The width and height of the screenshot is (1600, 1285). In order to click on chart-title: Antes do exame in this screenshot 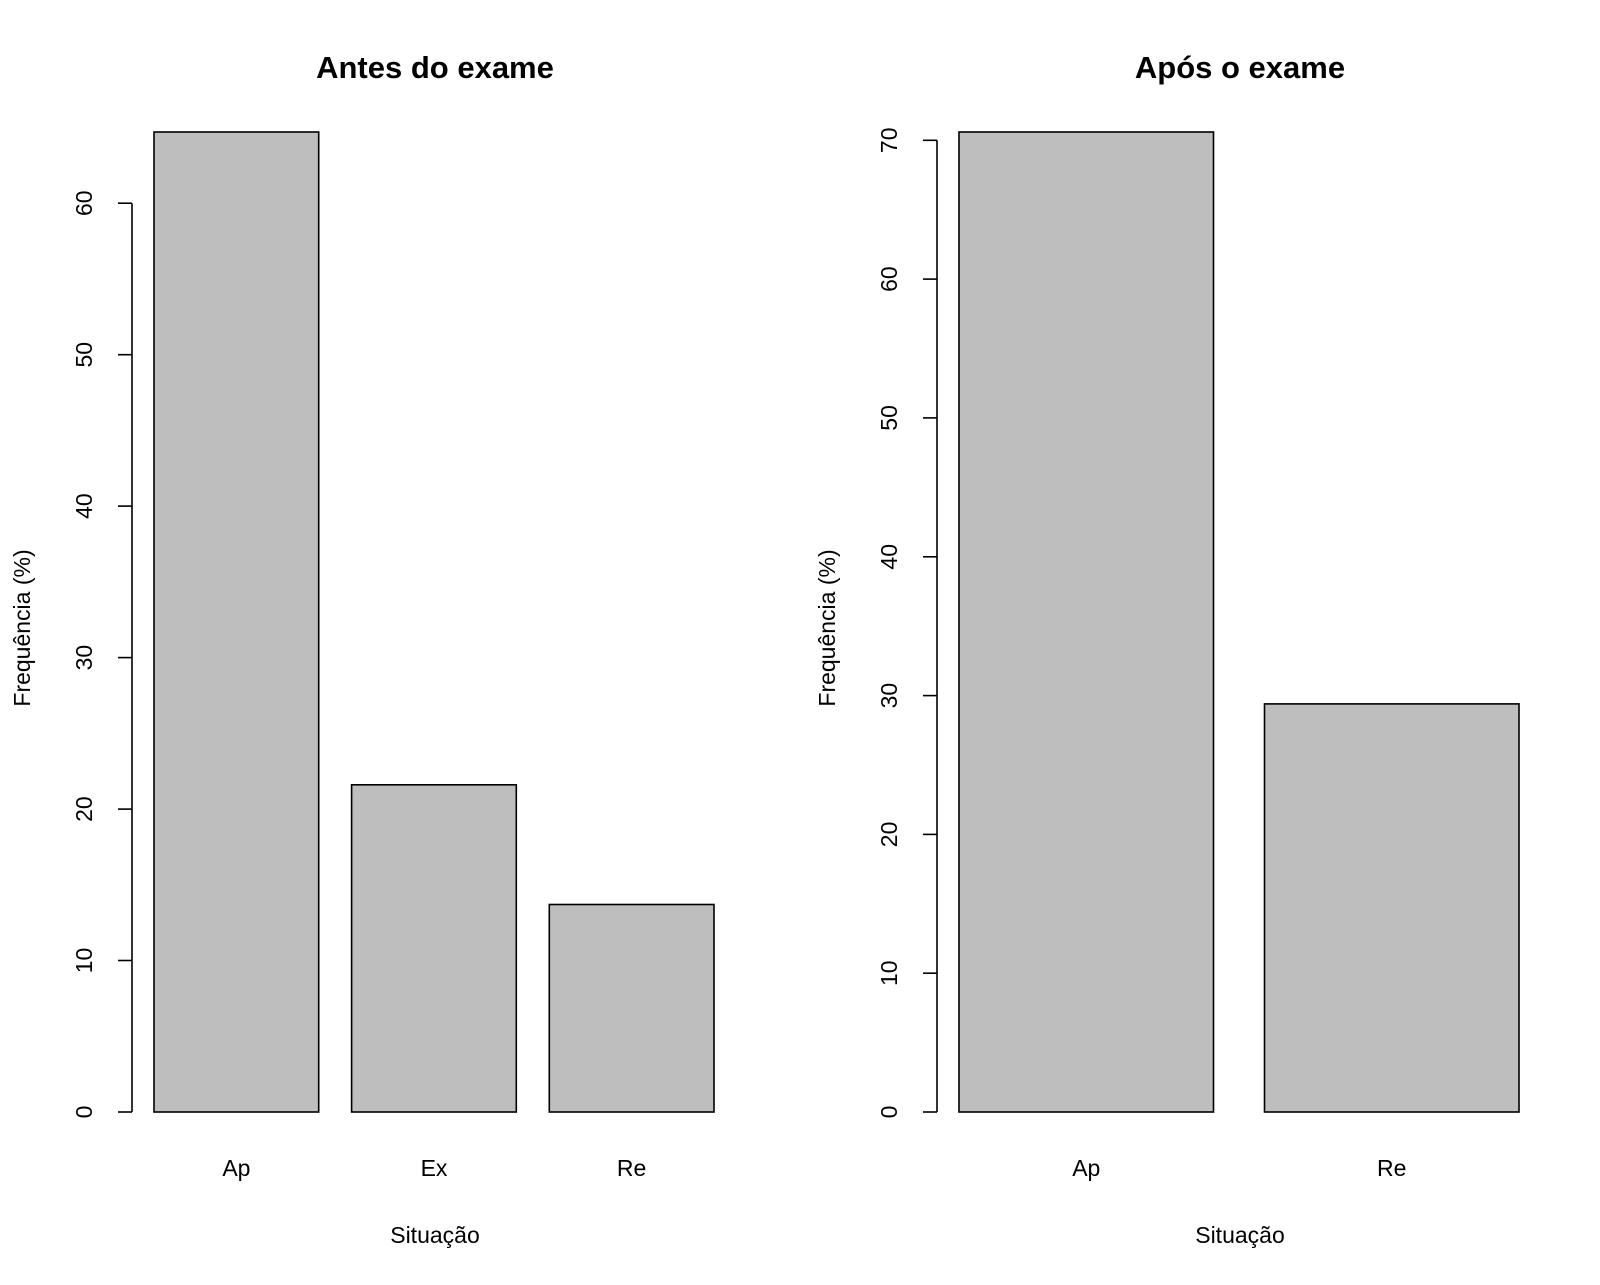, I will do `click(435, 67)`.